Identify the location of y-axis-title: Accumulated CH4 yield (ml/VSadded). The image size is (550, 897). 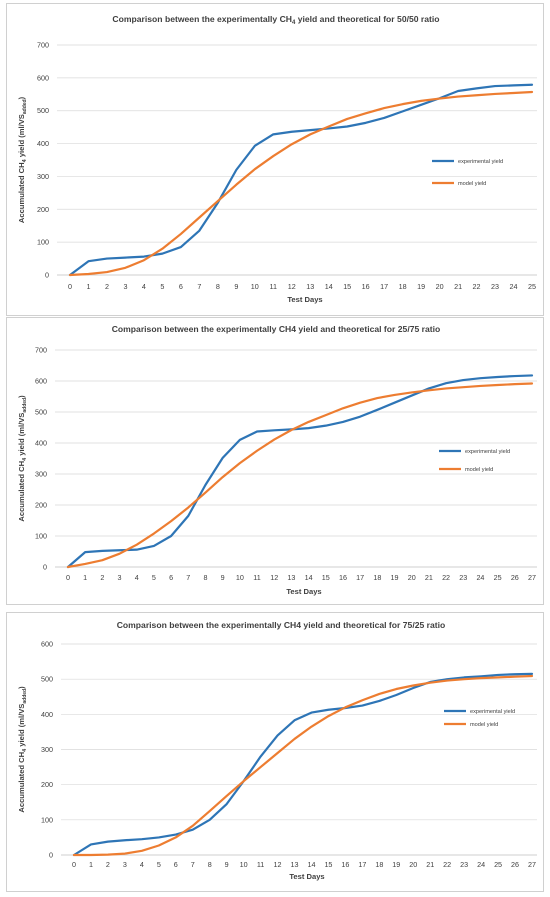
(22, 749).